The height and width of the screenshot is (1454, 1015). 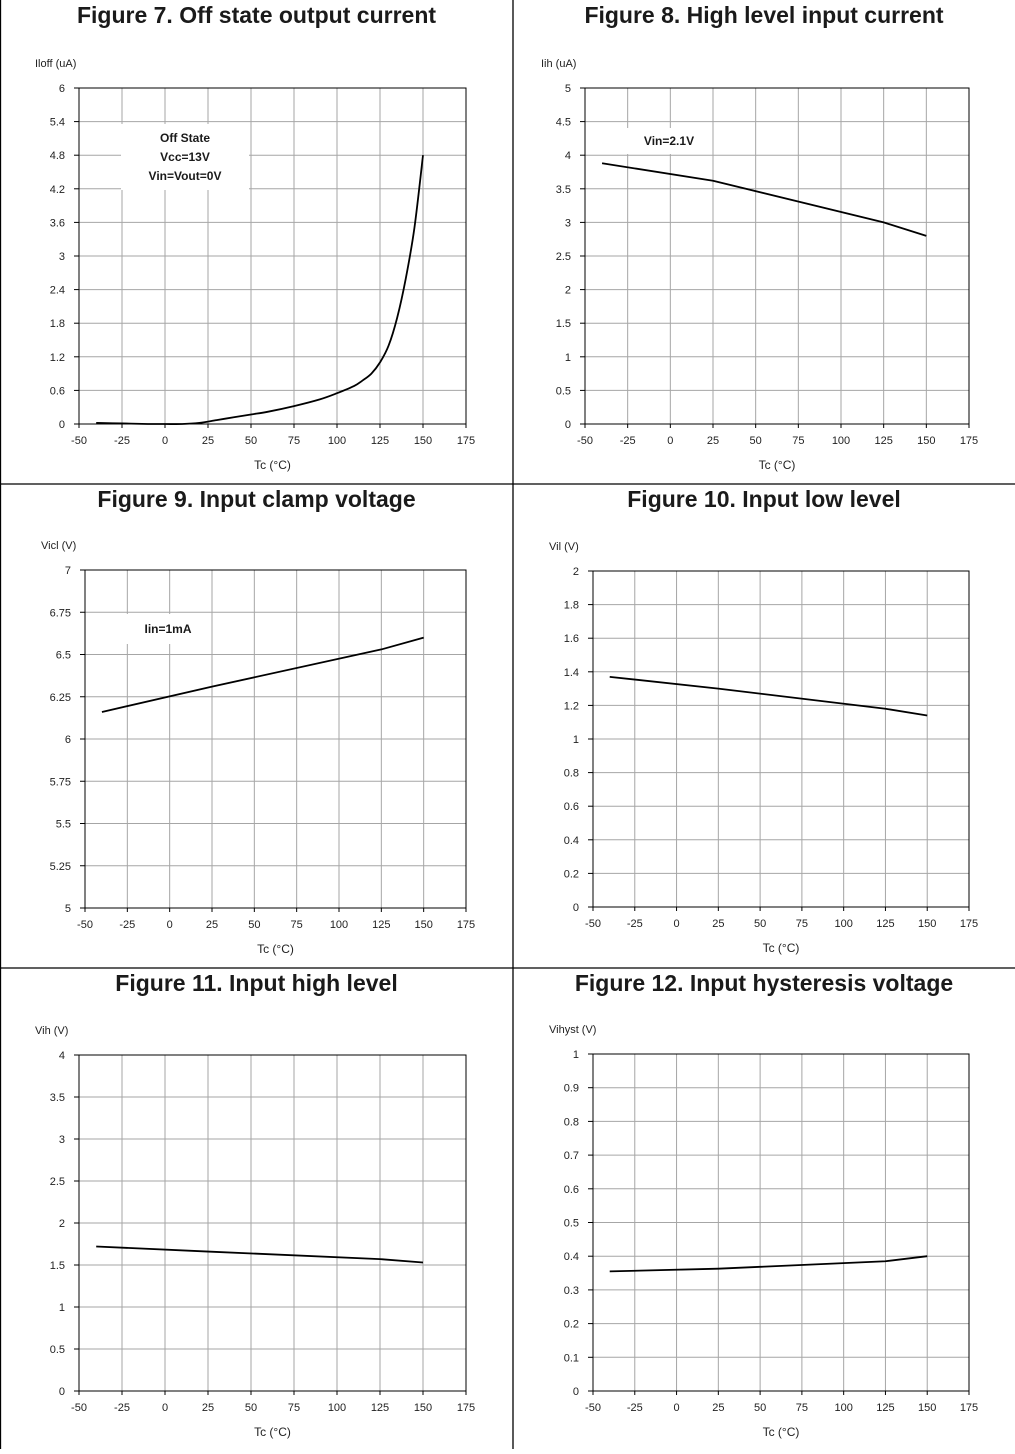 What do you see at coordinates (572, 1030) in the screenshot?
I see `y-axis-label: Vihyst (V)` at bounding box center [572, 1030].